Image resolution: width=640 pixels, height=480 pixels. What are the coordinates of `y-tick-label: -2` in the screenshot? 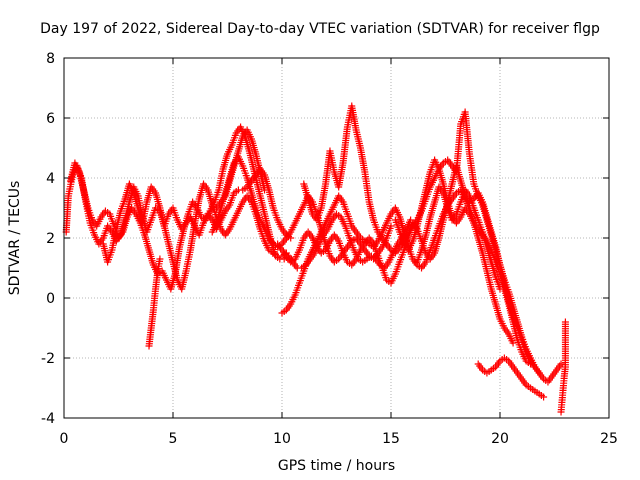 It's located at (48, 359).